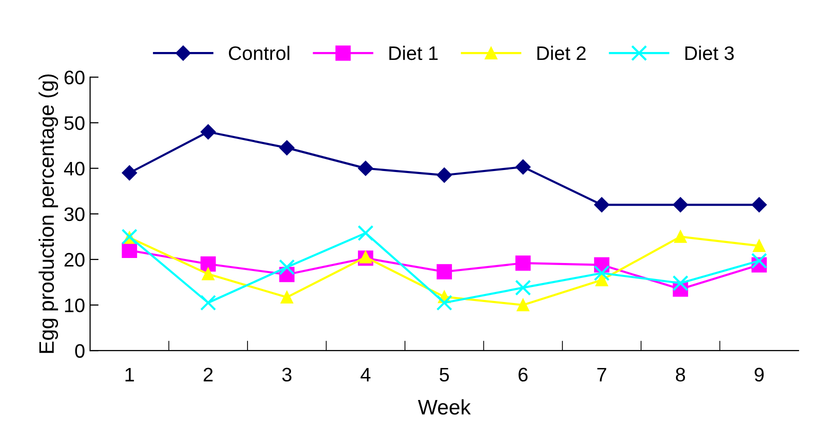 This screenshot has width=819, height=441. I want to click on x-axis-title: Week, so click(444, 407).